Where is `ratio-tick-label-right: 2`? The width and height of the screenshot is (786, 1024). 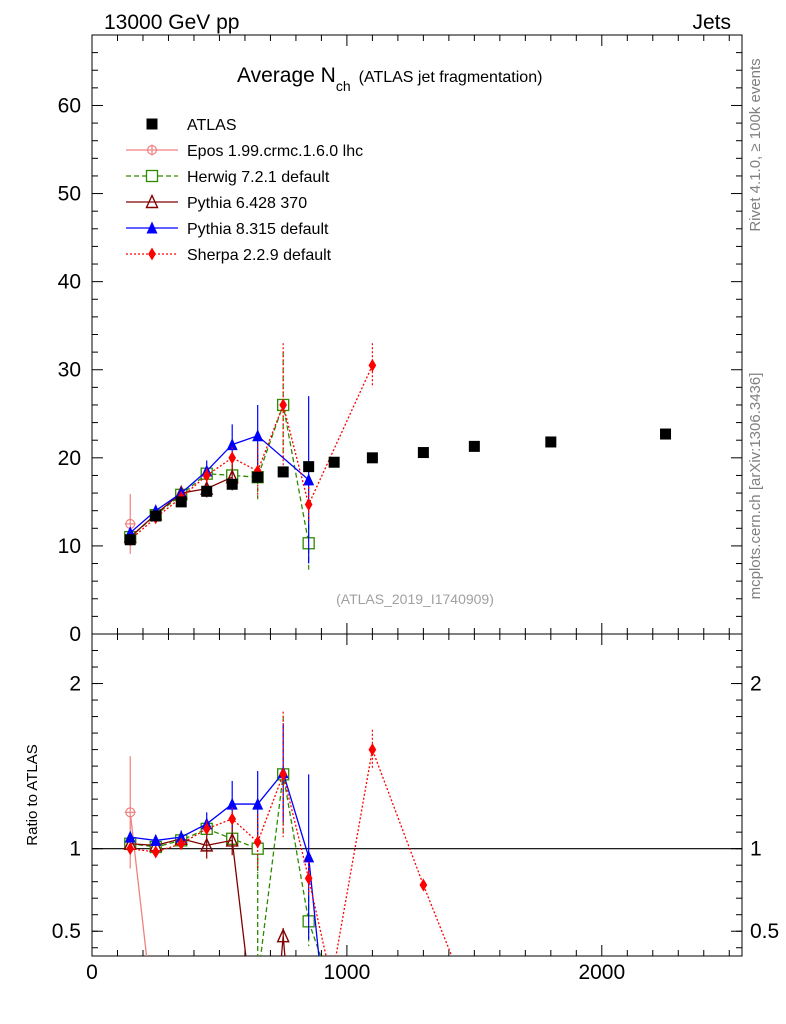 ratio-tick-label-right: 2 is located at coordinates (756, 684).